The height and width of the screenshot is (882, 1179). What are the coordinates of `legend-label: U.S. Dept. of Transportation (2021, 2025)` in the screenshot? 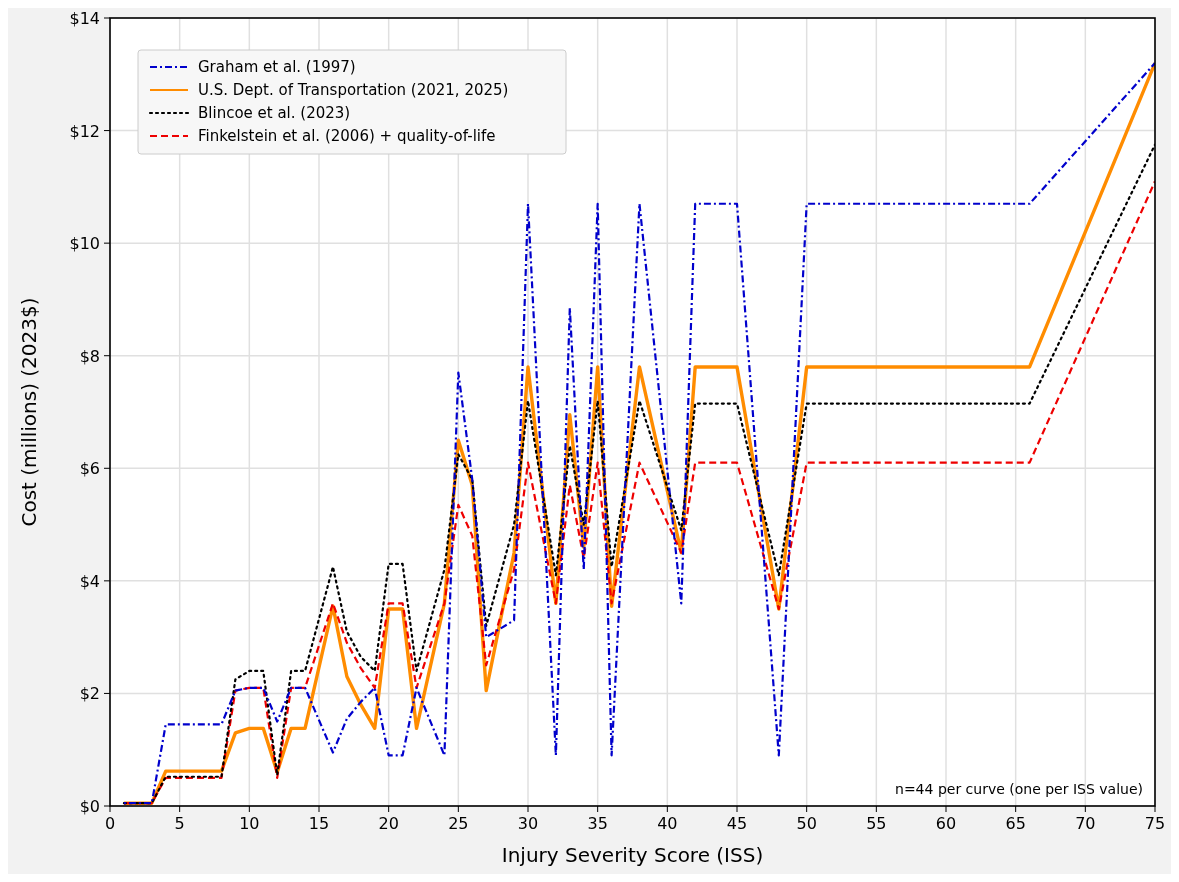 It's located at (353, 90).